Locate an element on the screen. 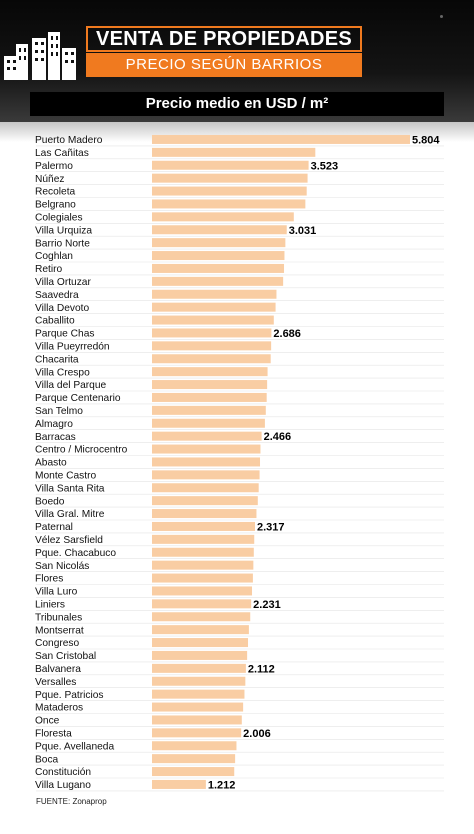 This screenshot has height=834, width=474. category-label: Villa Gral. Mitre is located at coordinates (70, 514).